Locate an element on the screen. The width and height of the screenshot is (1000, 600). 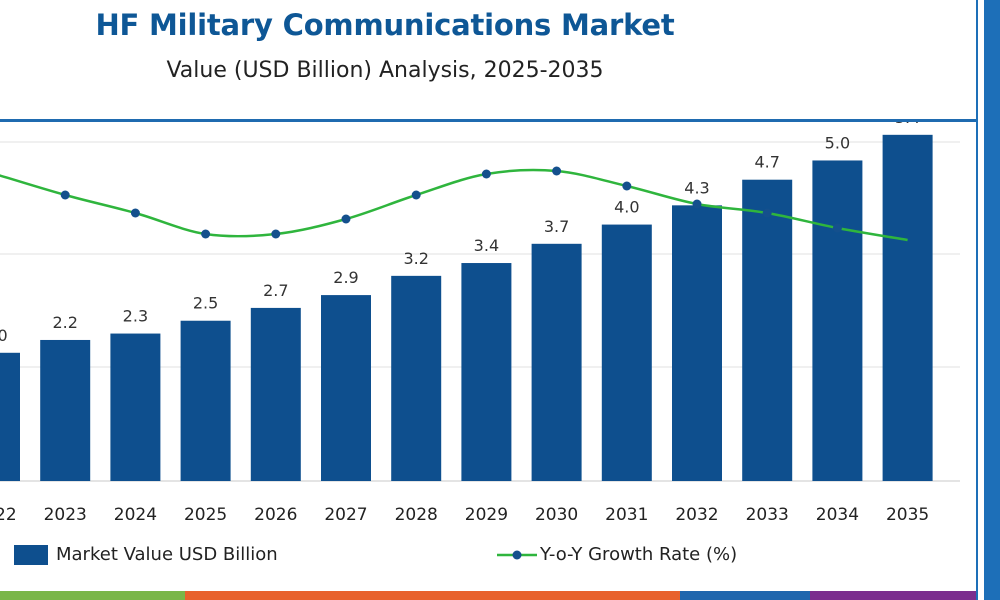
x-tick-2031: 2031 is located at coordinates (626, 515).